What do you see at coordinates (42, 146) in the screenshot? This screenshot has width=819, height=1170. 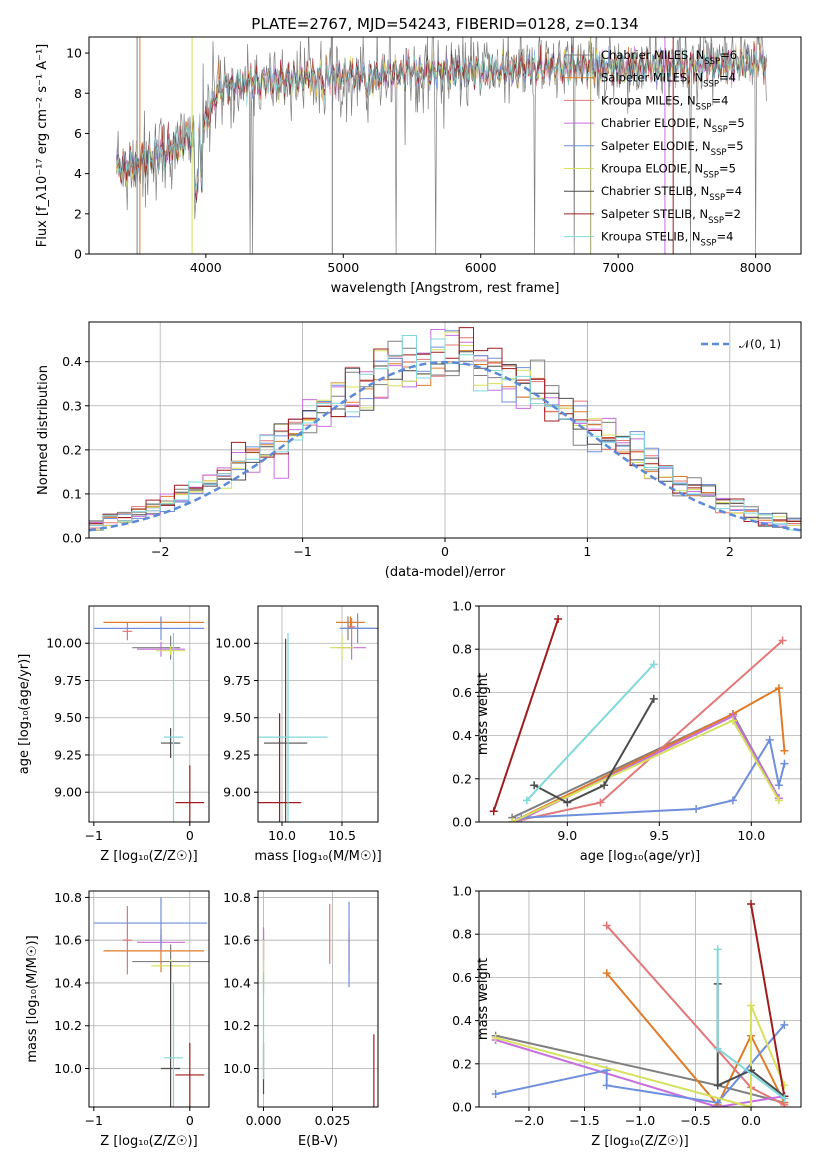 I see `y-axis-label: Flux [f_λ10⁻¹⁷ erg cm⁻² s⁻¹ A⁻¹]` at bounding box center [42, 146].